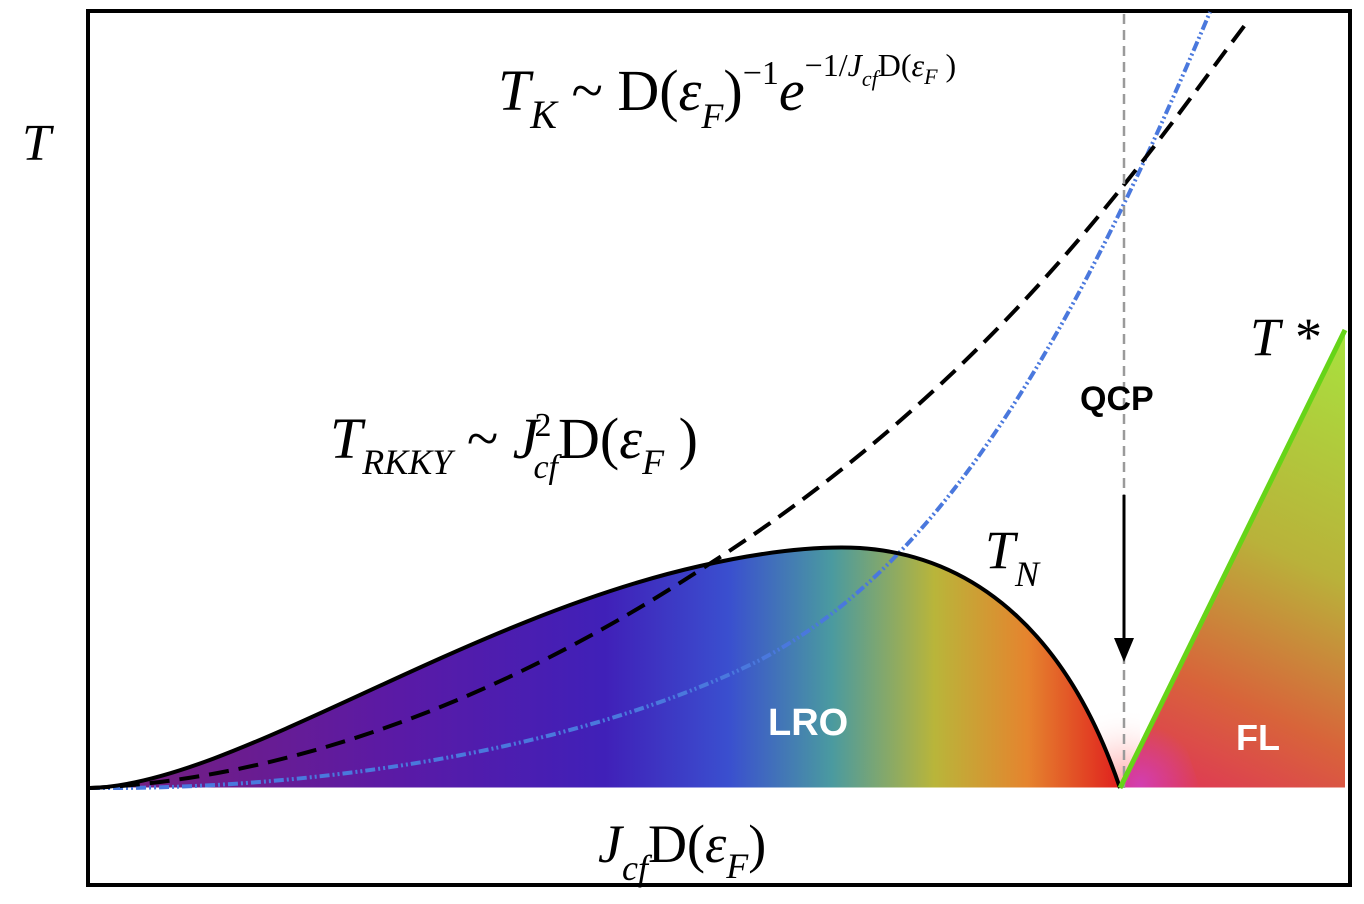 This screenshot has height=904, width=1364. I want to click on qcp-arrow-head, so click(1124, 650).